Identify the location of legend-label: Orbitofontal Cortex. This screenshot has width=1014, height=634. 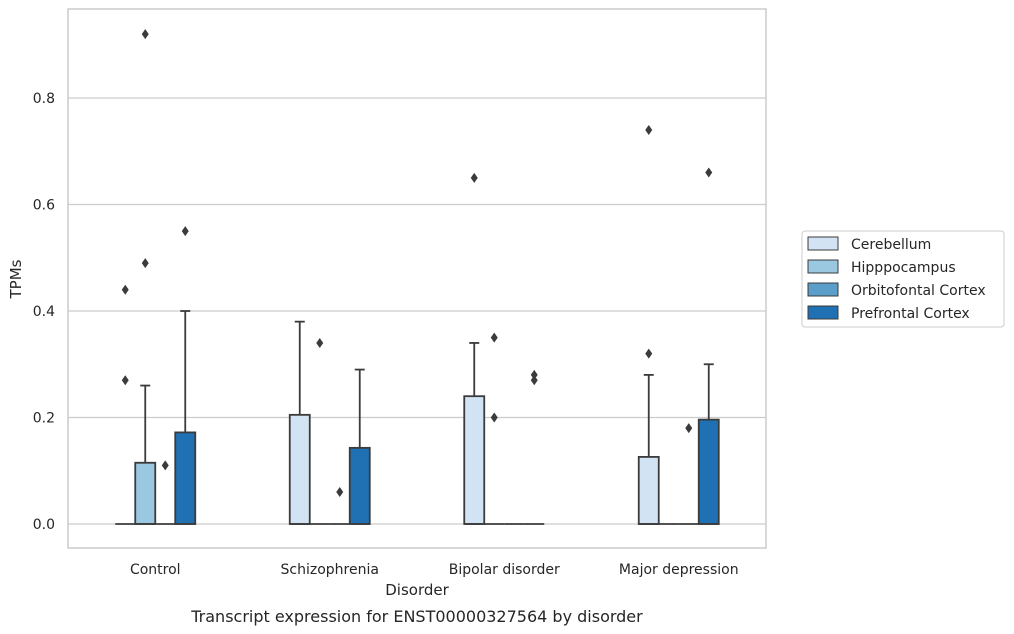
(918, 291).